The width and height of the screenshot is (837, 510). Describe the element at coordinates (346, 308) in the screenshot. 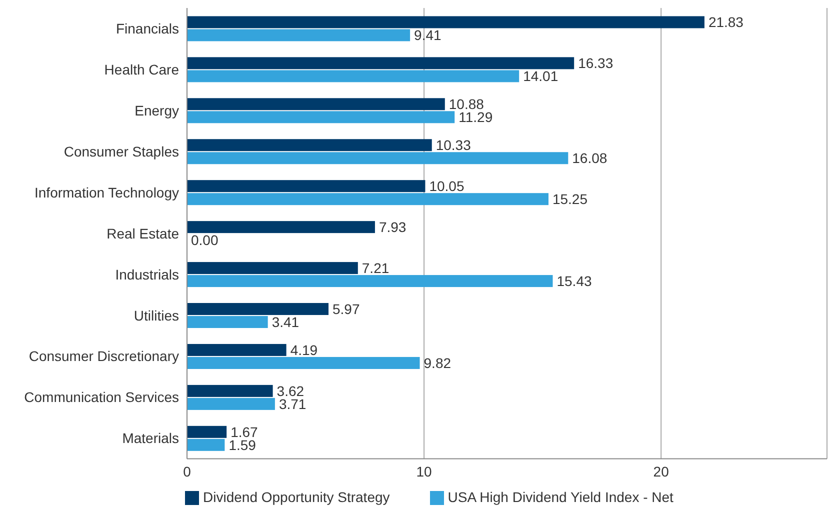

I see `data-label: 5.97` at that location.